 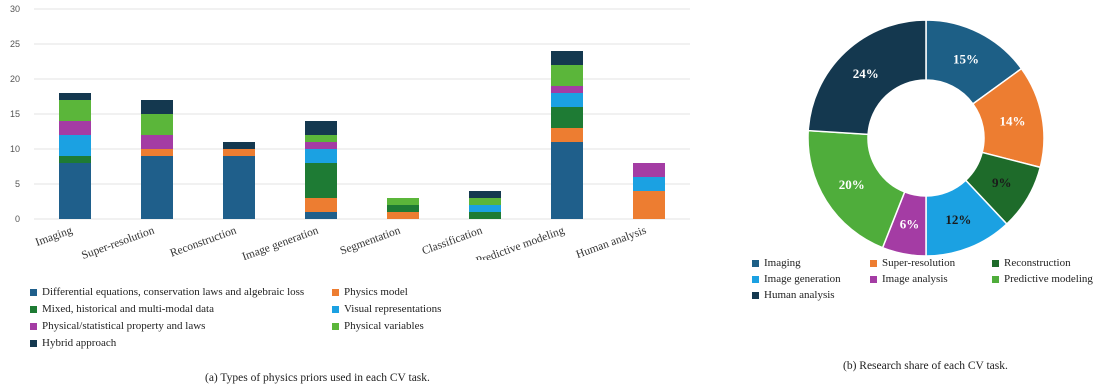 I want to click on bar-segment-imaging-differential-equations-c, so click(x=75, y=191).